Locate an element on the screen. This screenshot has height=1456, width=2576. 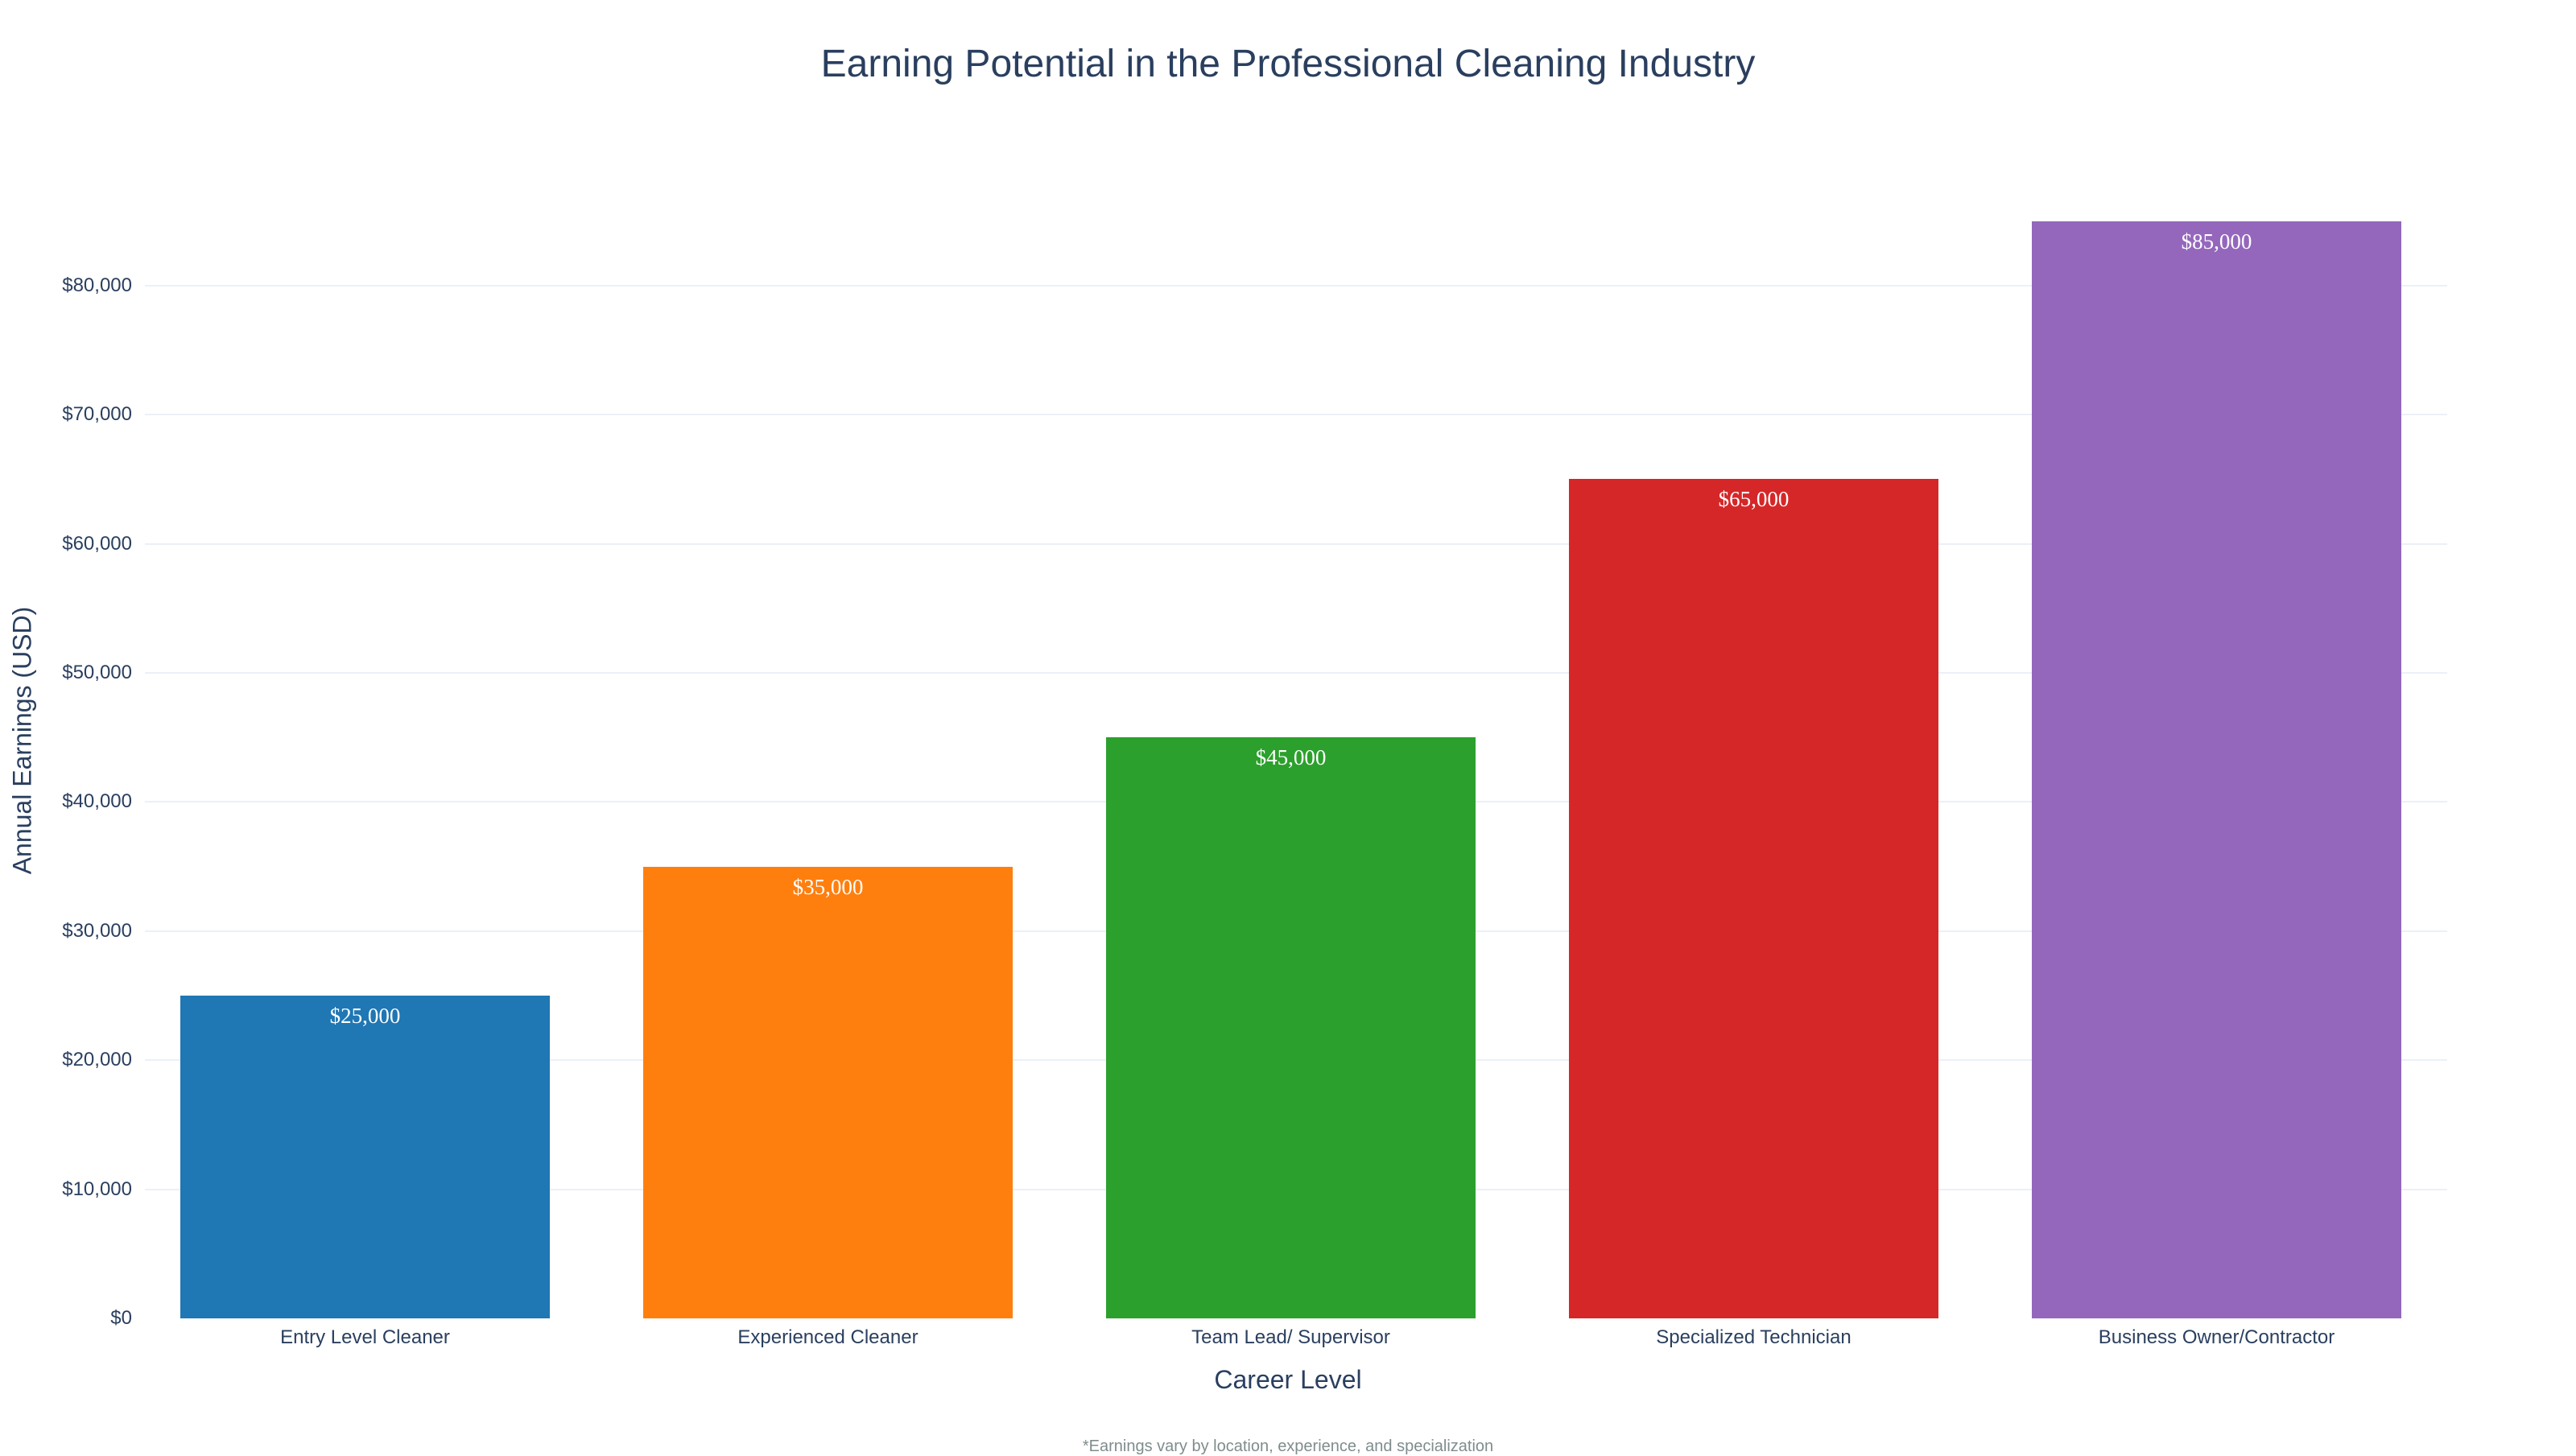
bar-value-label: $25,000 is located at coordinates (365, 1016).